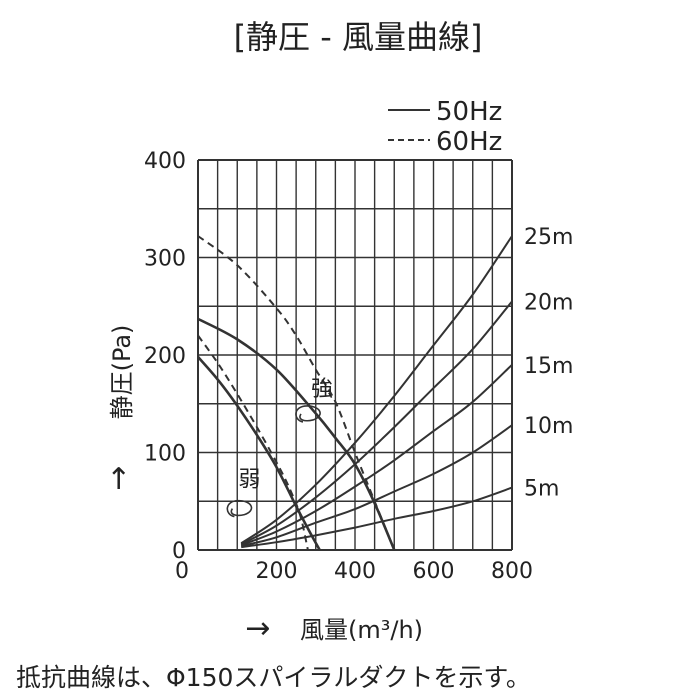 Image resolution: width=700 pixels, height=700 pixels. Describe the element at coordinates (257, 628) in the screenshot. I see `x-arrow-icon: →` at that location.